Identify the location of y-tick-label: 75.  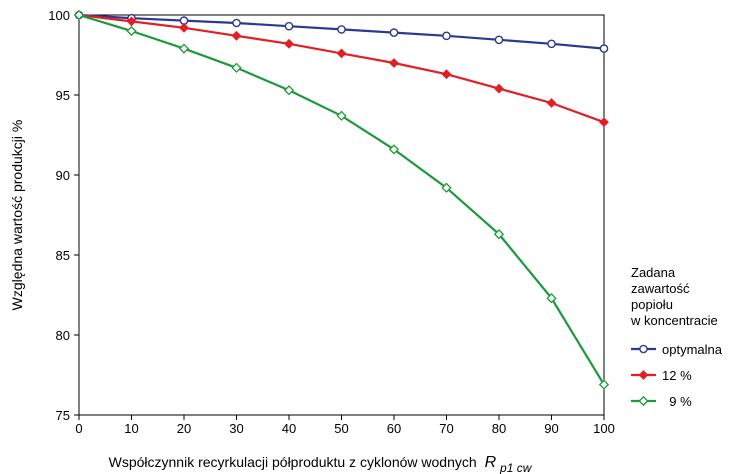
(63, 415).